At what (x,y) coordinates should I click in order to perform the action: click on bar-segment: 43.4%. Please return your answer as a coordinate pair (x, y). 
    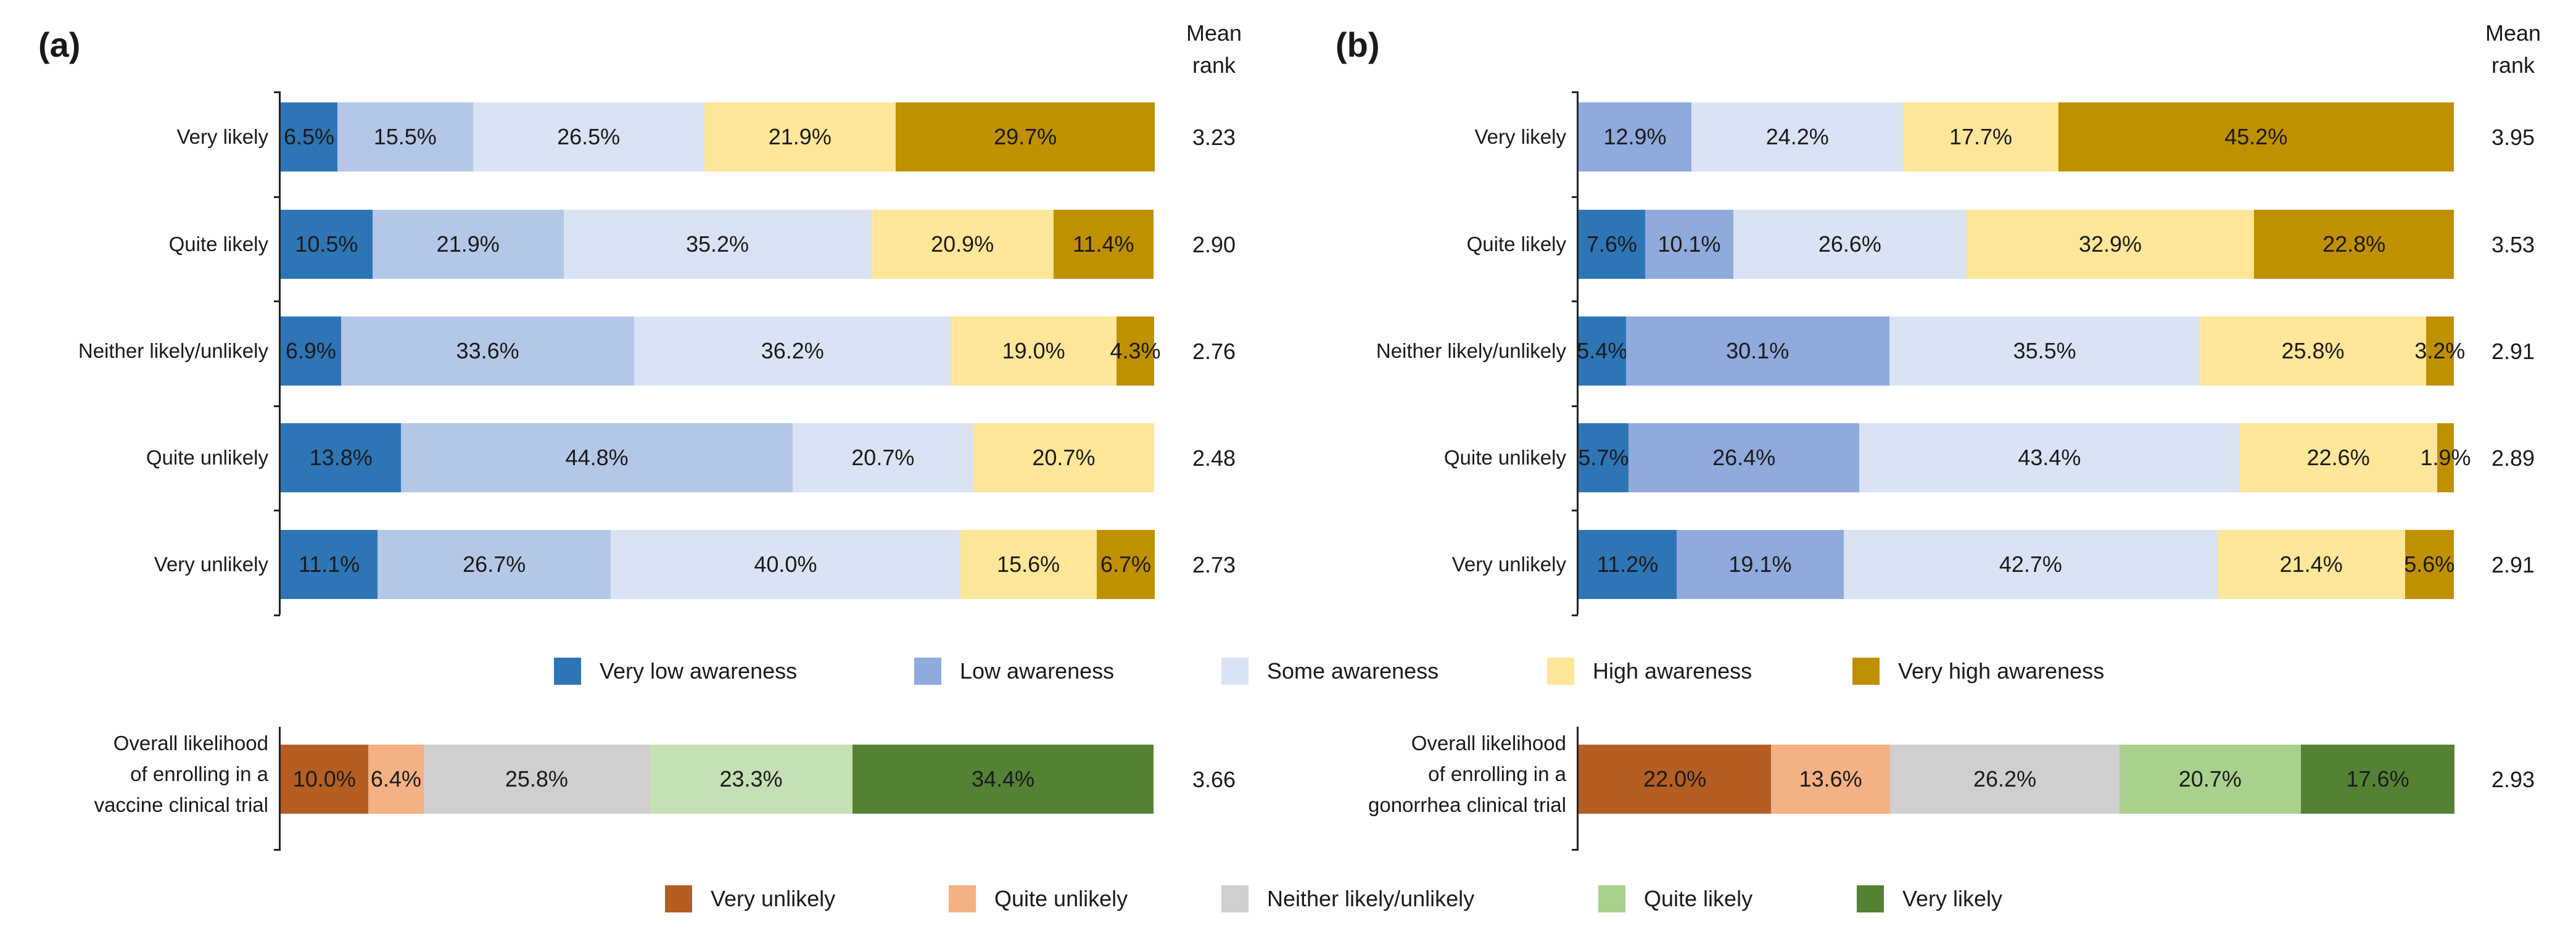
    Looking at the image, I should click on (2049, 457).